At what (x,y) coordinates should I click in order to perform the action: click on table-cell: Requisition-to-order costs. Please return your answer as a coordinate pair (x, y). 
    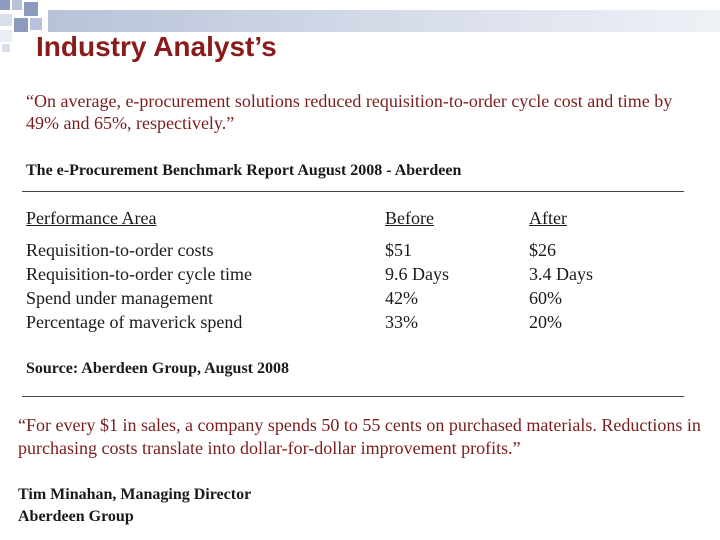
    Looking at the image, I should click on (120, 250).